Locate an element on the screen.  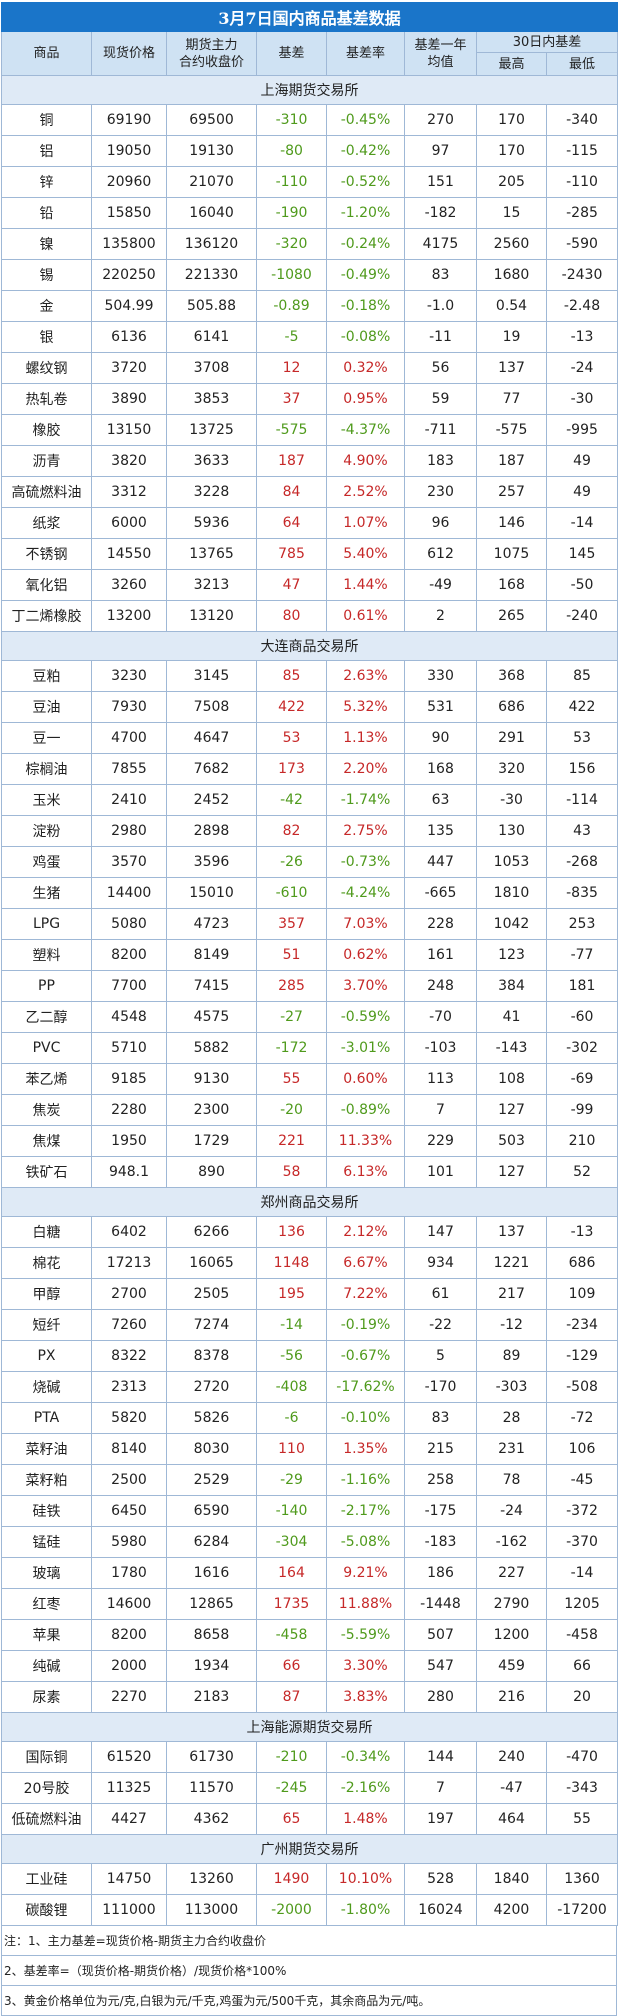
cell-futures: 19130 is located at coordinates (211, 151).